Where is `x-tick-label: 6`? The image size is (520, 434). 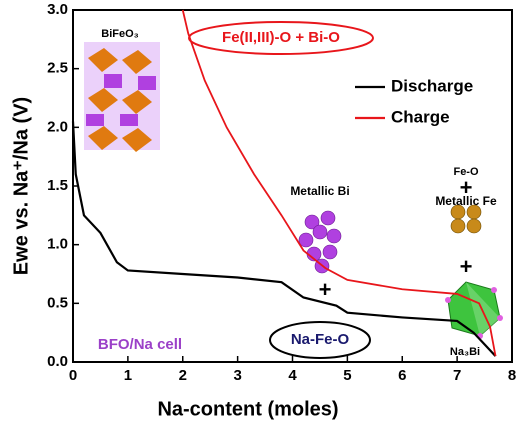 x-tick-label: 6 is located at coordinates (402, 375).